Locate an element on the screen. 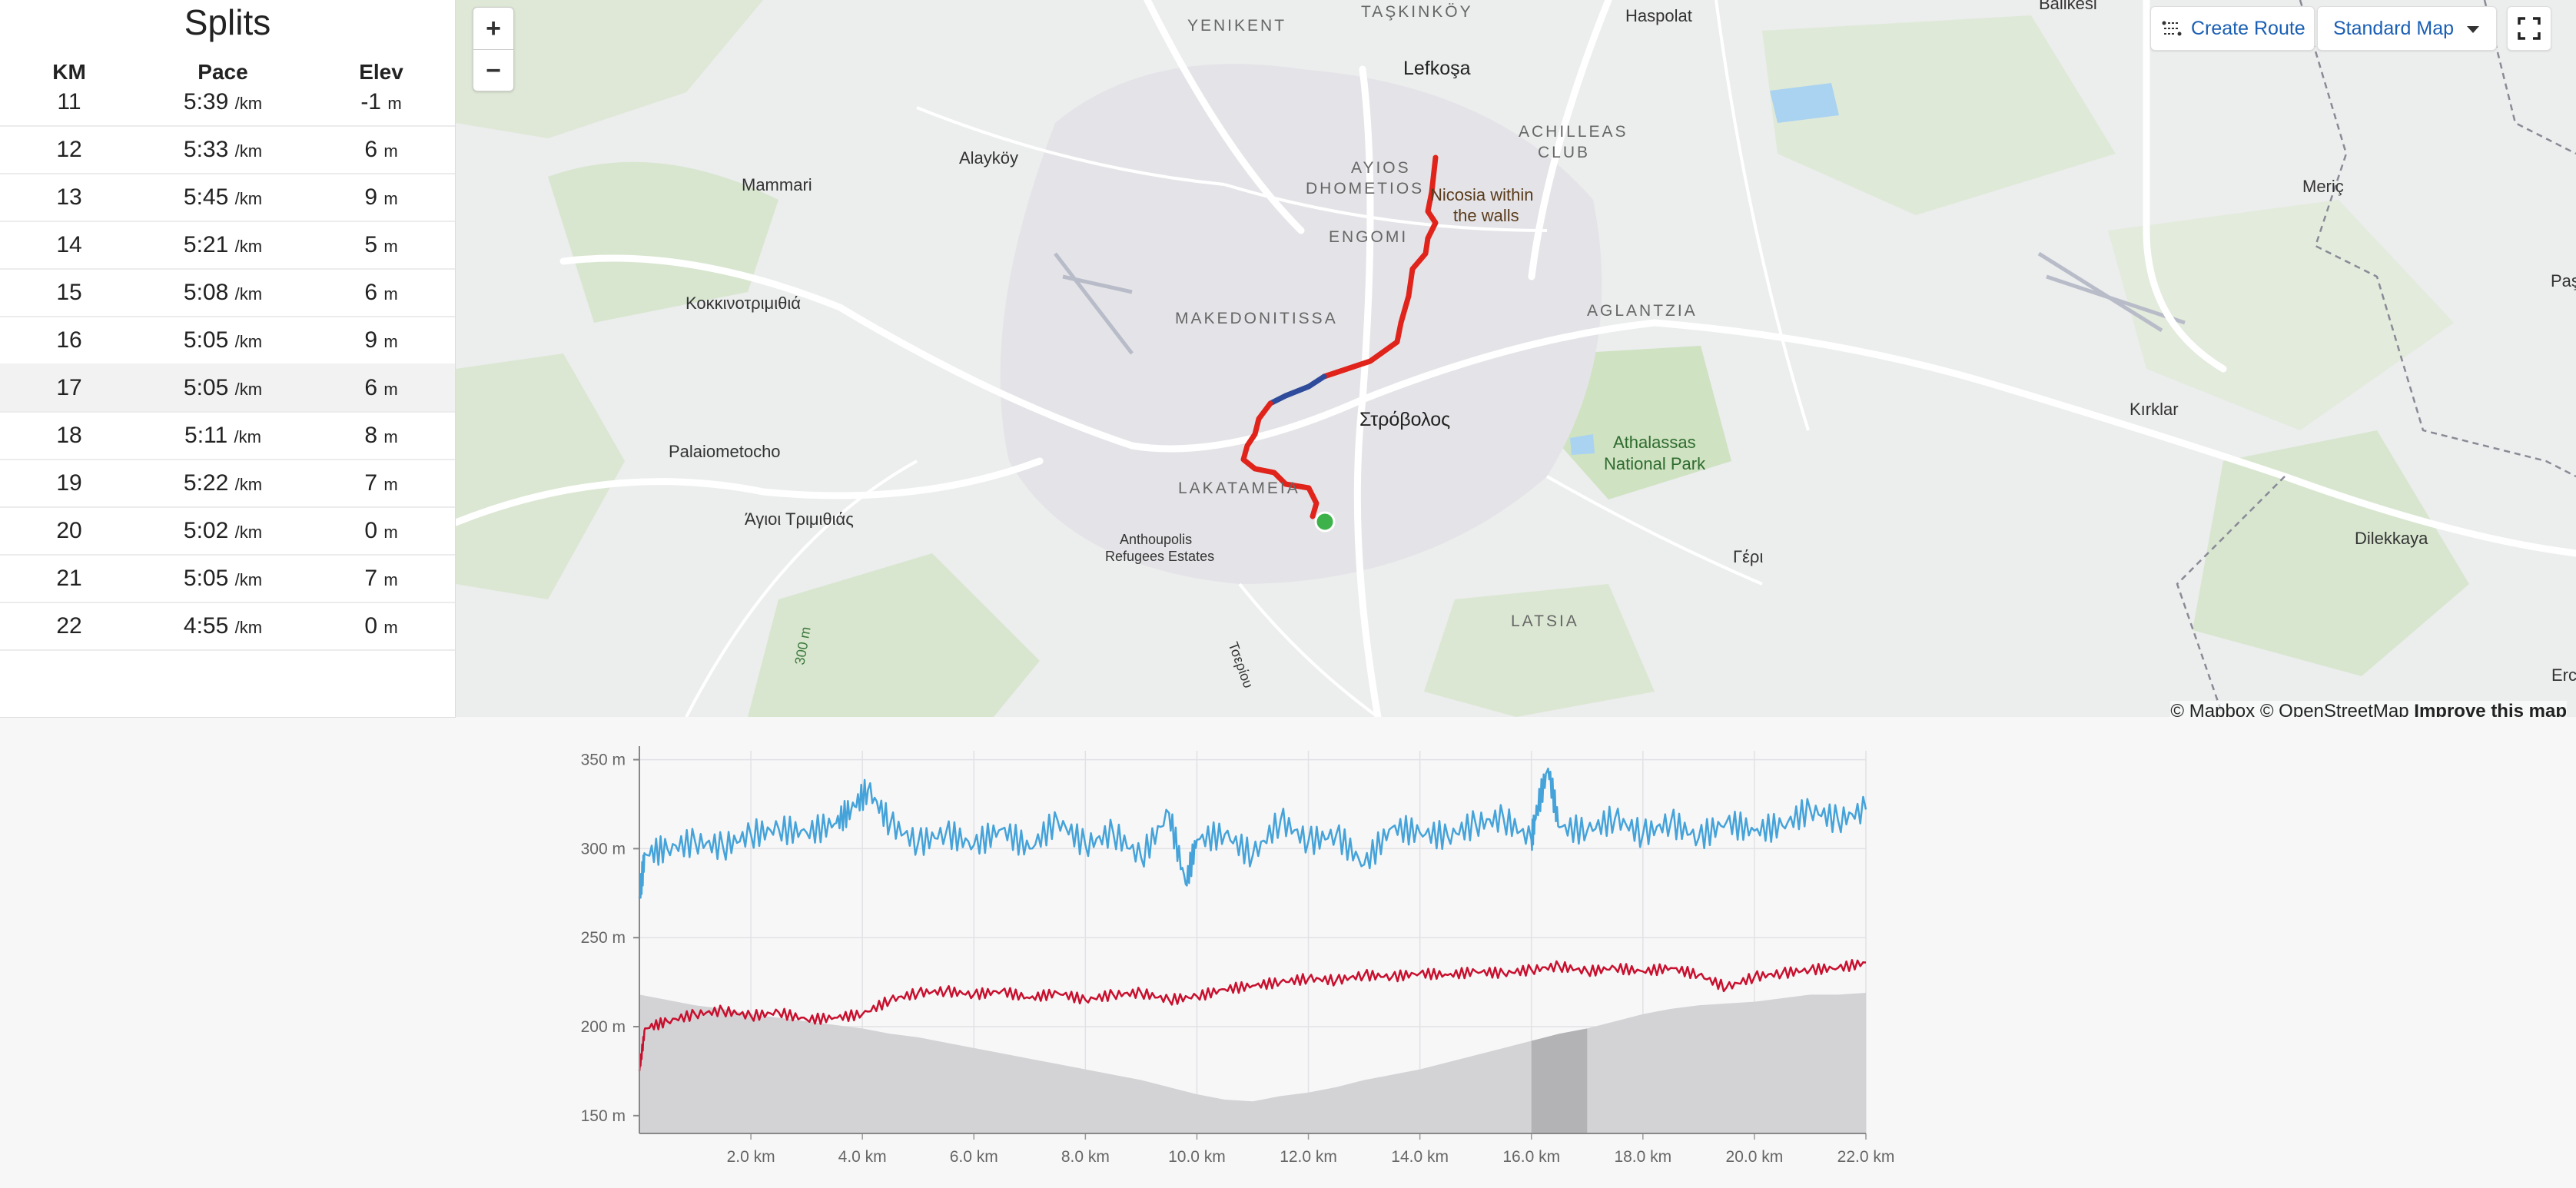 Image resolution: width=2576 pixels, height=1188 pixels. split-row: 21 5:05 /km 7 m is located at coordinates (227, 578).